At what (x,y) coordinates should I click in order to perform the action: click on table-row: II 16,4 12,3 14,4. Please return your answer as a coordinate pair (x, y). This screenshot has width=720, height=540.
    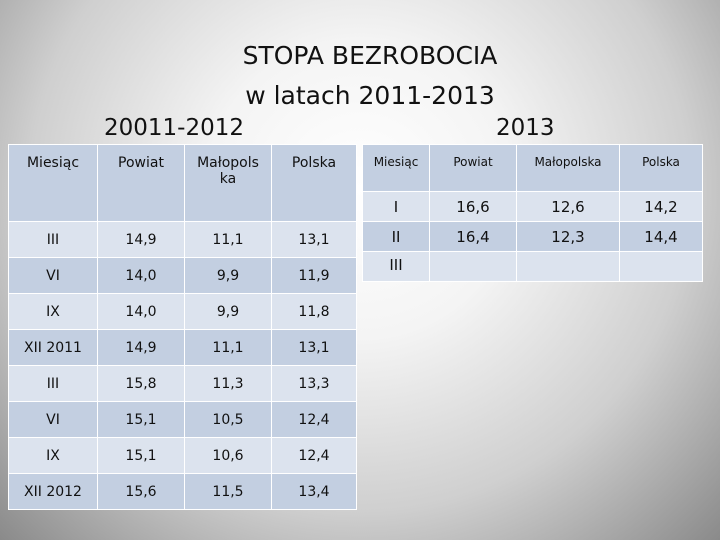
    Looking at the image, I should click on (532, 236).